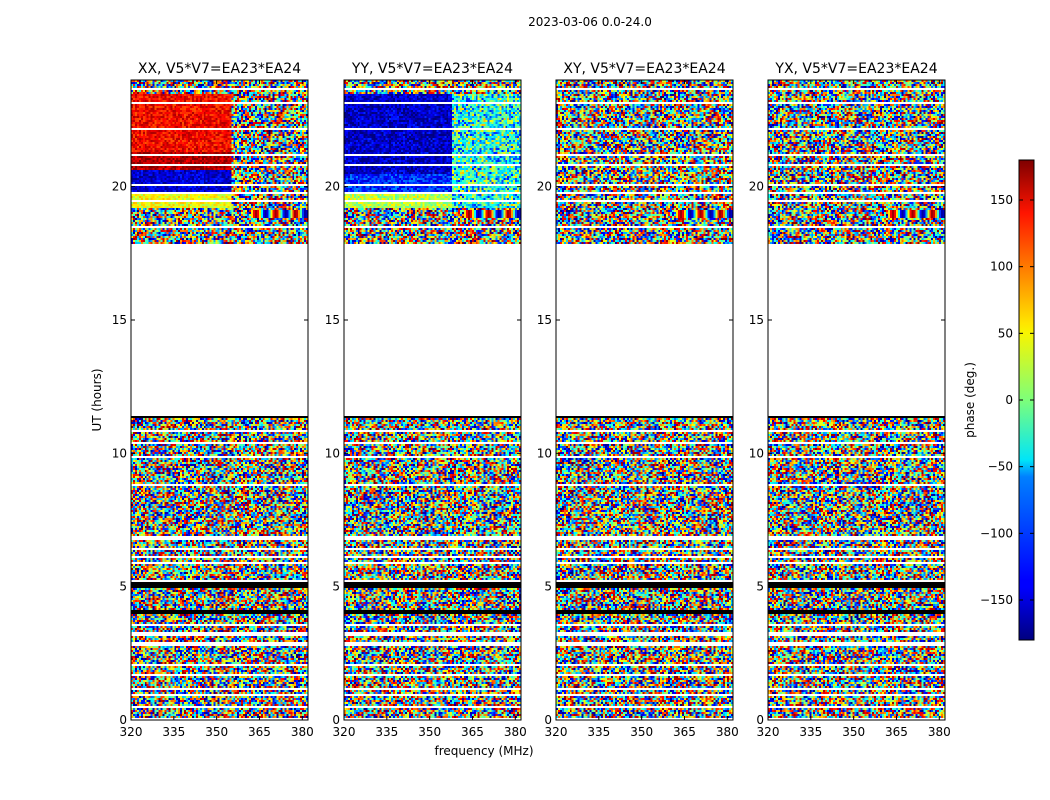 The image size is (1050, 800). Describe the element at coordinates (1001, 200) in the screenshot. I see `colorbar-tick-label: 150` at that location.